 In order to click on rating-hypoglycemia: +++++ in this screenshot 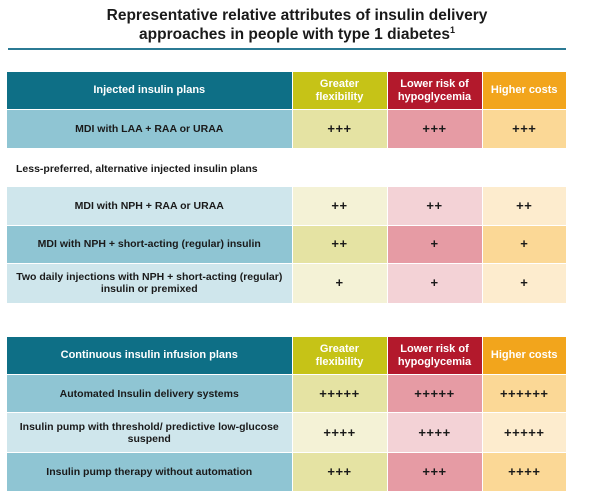, I will do `click(434, 393)`.